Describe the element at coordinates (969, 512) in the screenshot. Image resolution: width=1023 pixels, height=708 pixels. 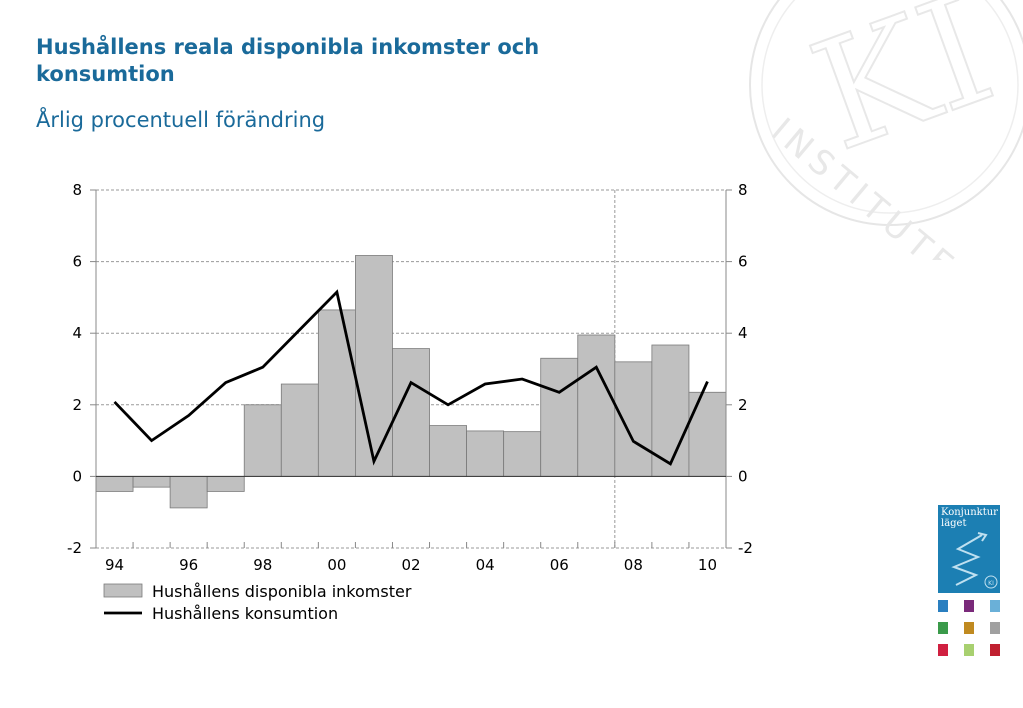
I see `logo-text-line1: Konjunktur` at that location.